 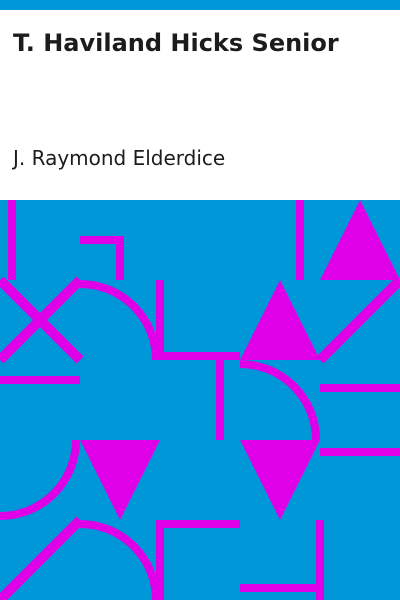 What do you see at coordinates (176, 43) in the screenshot?
I see `book-title: T. Haviland Hicks Senior` at bounding box center [176, 43].